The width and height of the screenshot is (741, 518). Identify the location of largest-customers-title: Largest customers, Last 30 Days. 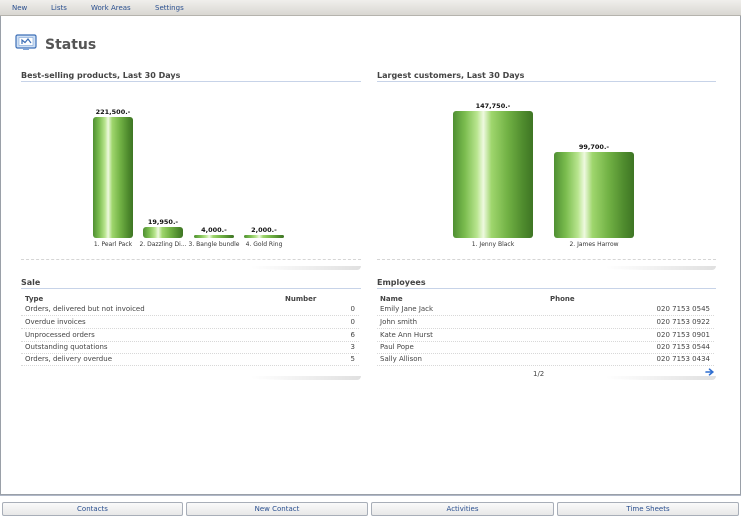
(451, 75).